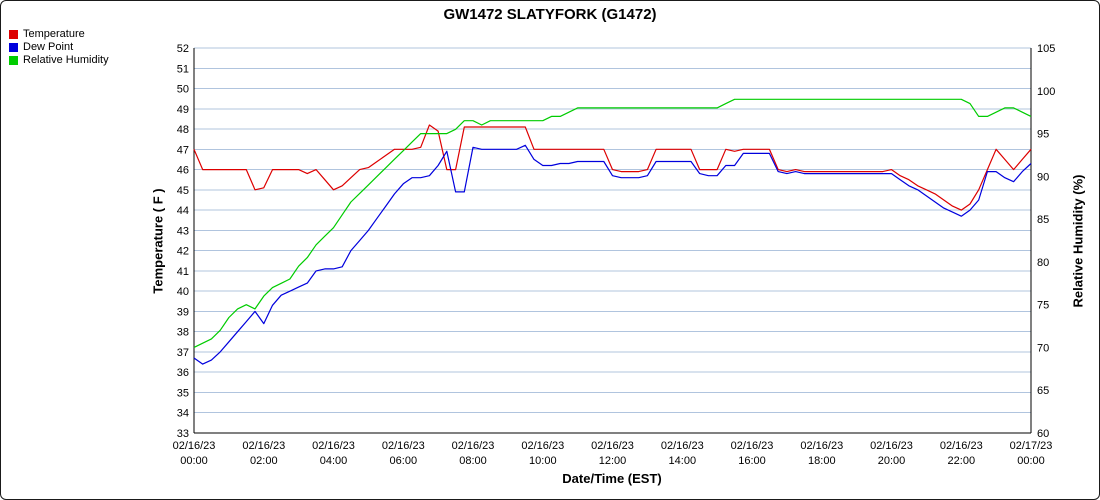 The image size is (1100, 500). Describe the element at coordinates (1043, 434) in the screenshot. I see `y-right-tick-label: 60` at that location.